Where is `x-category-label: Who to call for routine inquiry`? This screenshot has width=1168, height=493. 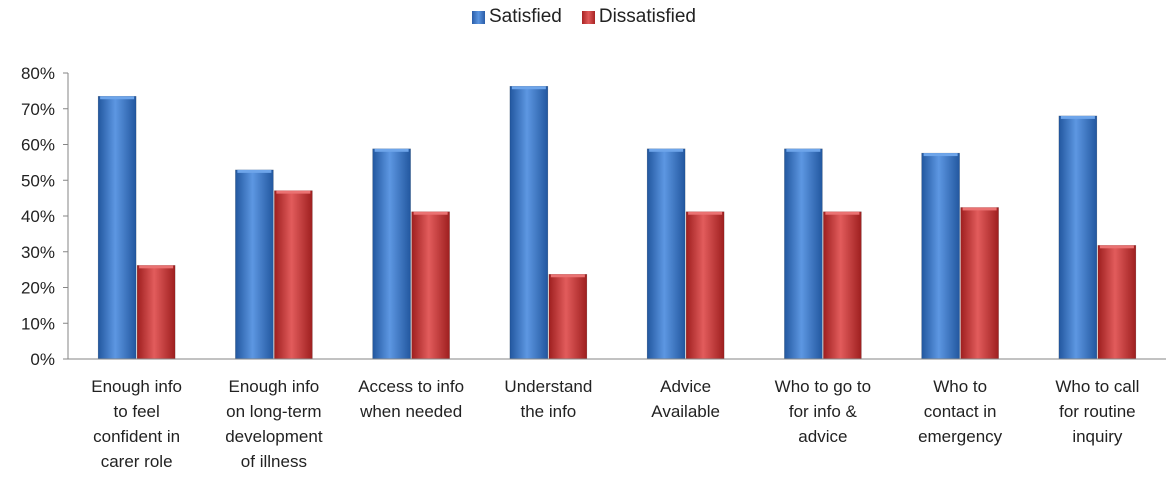
x-category-label: Who to call for routine inquiry is located at coordinates (1097, 411).